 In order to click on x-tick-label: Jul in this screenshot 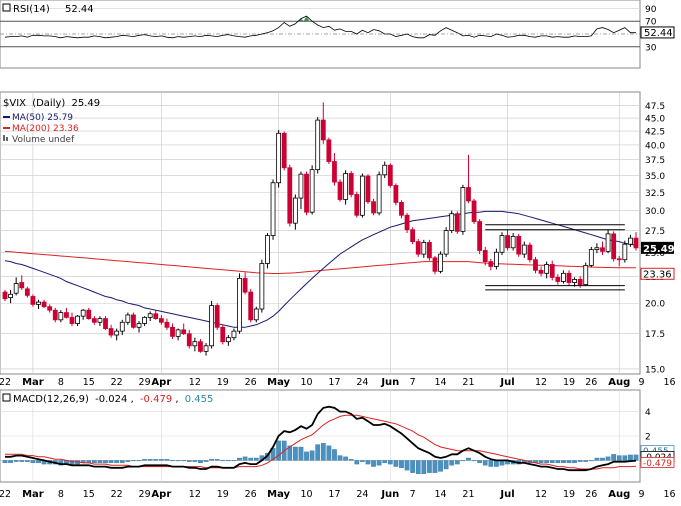, I will do `click(506, 494)`.